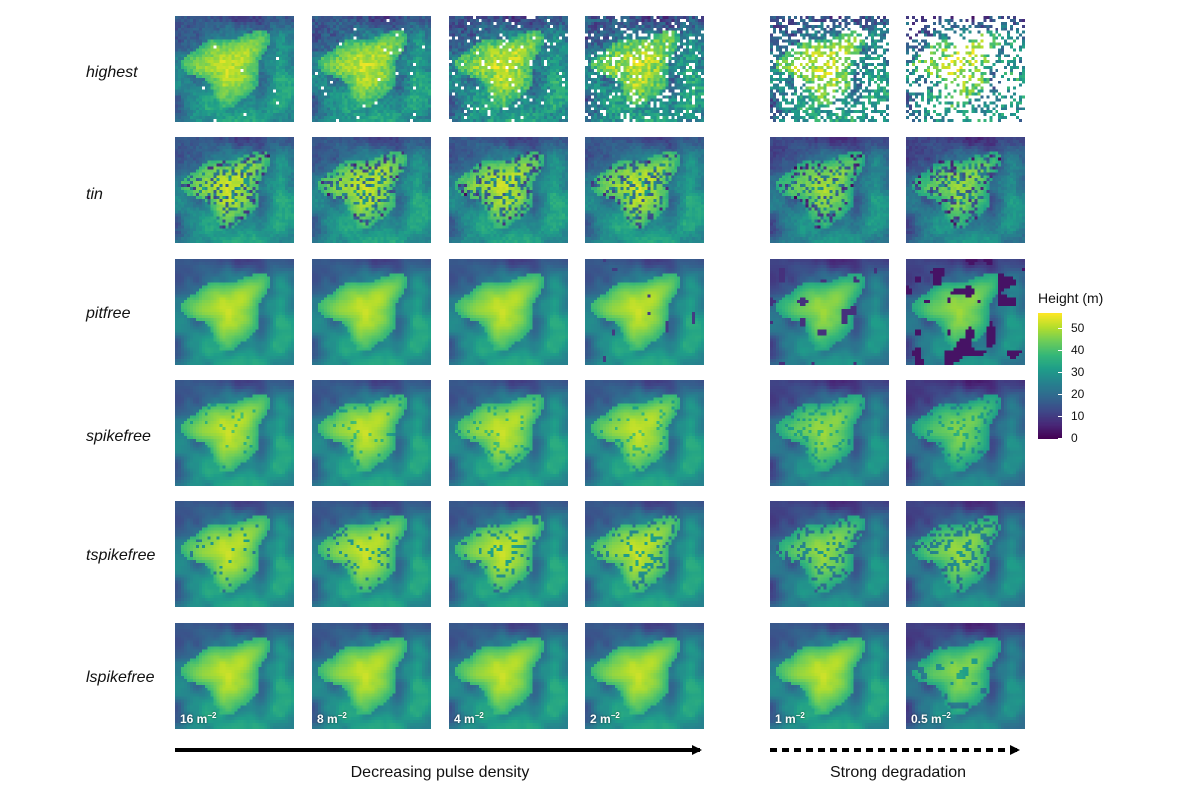 The height and width of the screenshot is (800, 1200). What do you see at coordinates (898, 772) in the screenshot?
I see `strong-degradation-label: Strong degradation` at bounding box center [898, 772].